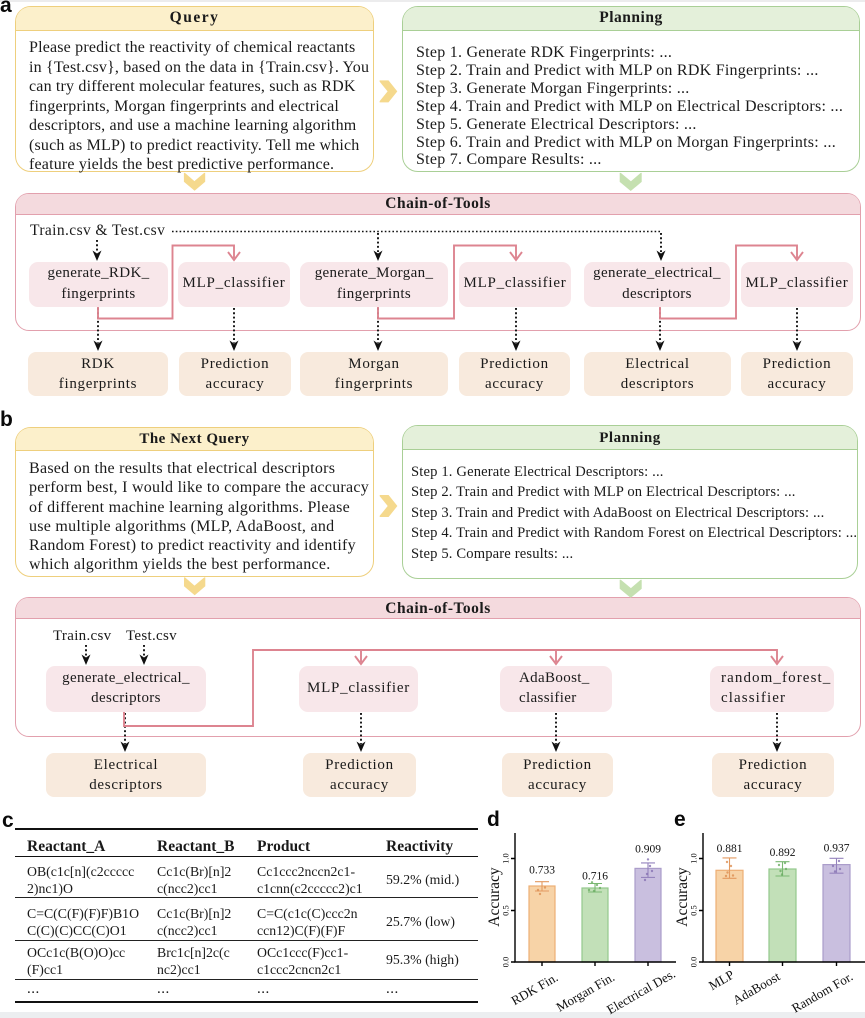 This screenshot has height=1018, width=865. Describe the element at coordinates (783, 853) in the screenshot. I see `svg-text: 0.892` at that location.